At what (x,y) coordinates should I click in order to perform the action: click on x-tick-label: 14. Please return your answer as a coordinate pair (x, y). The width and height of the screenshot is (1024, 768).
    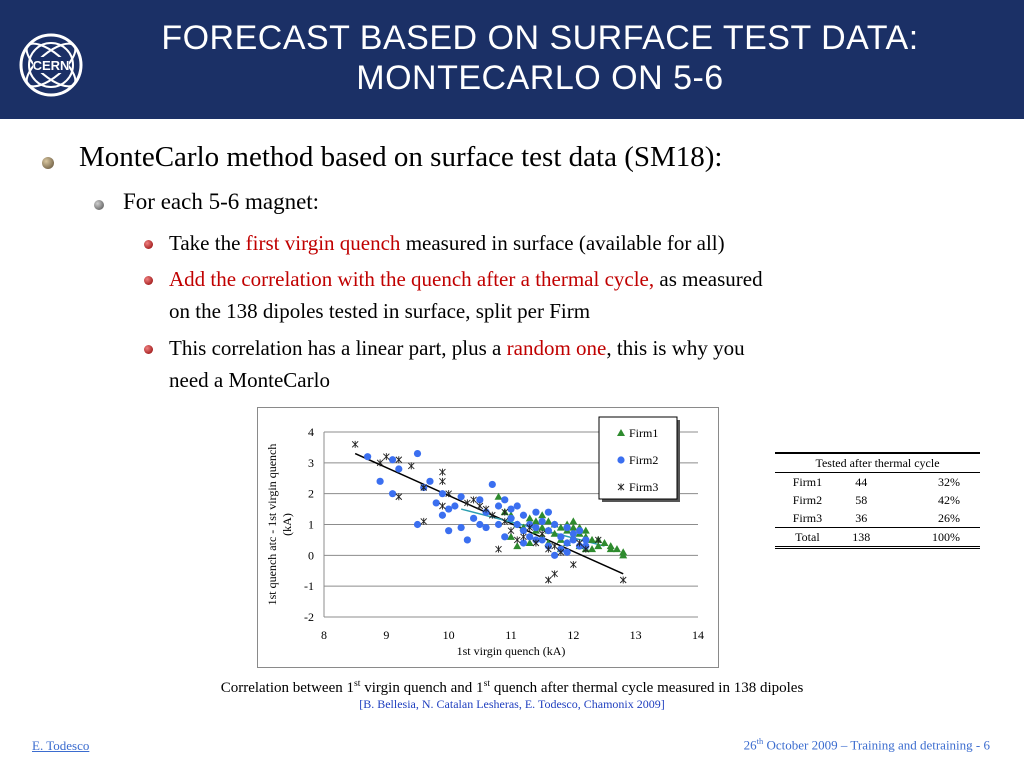
    Looking at the image, I should click on (698, 635).